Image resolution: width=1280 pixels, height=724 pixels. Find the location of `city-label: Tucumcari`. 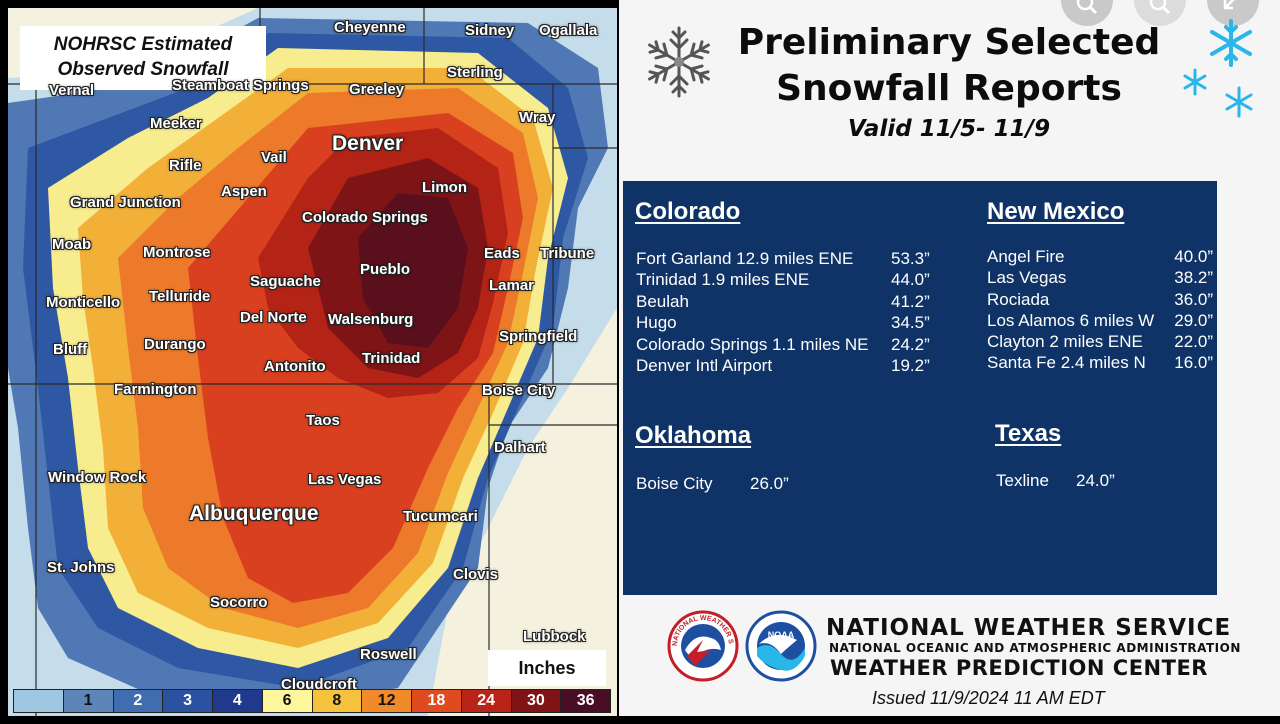

city-label: Tucumcari is located at coordinates (440, 516).